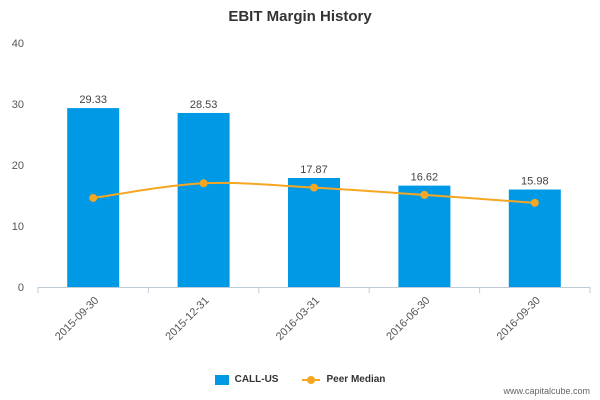 Image resolution: width=600 pixels, height=400 pixels. Describe the element at coordinates (204, 105) in the screenshot. I see `bar-data-label: 28.53` at that location.